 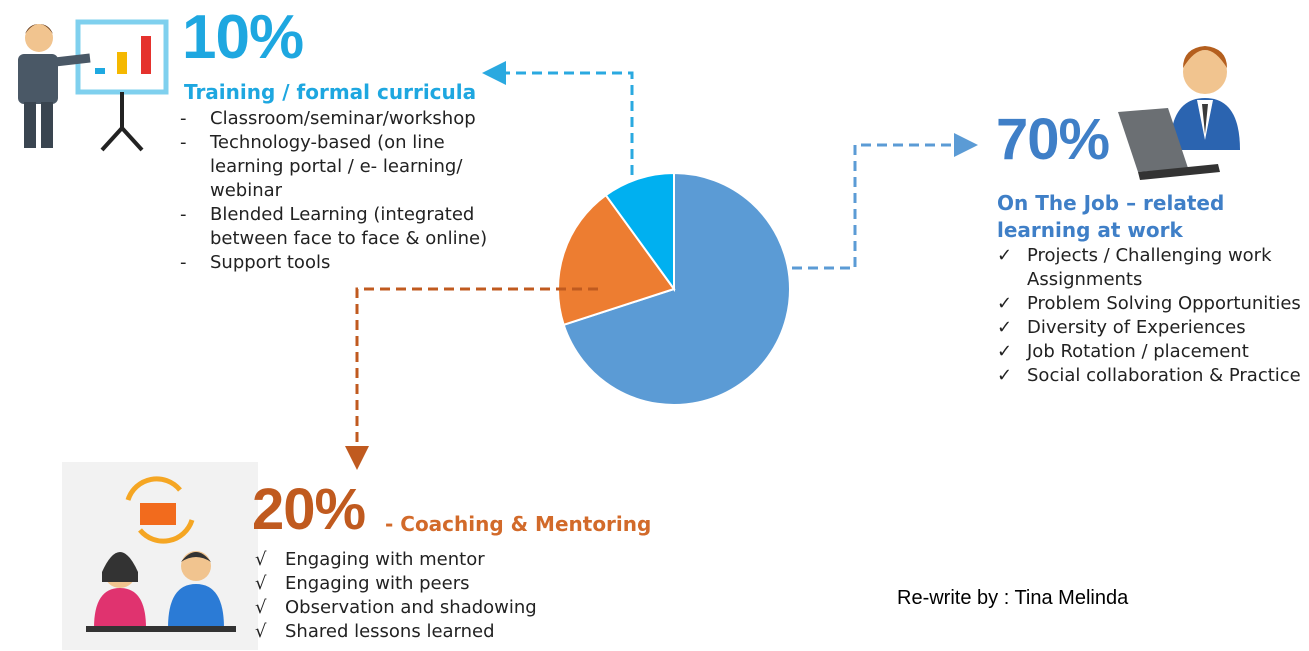 What do you see at coordinates (1053, 139) in the screenshot?
I see `pct-label: 70%` at bounding box center [1053, 139].